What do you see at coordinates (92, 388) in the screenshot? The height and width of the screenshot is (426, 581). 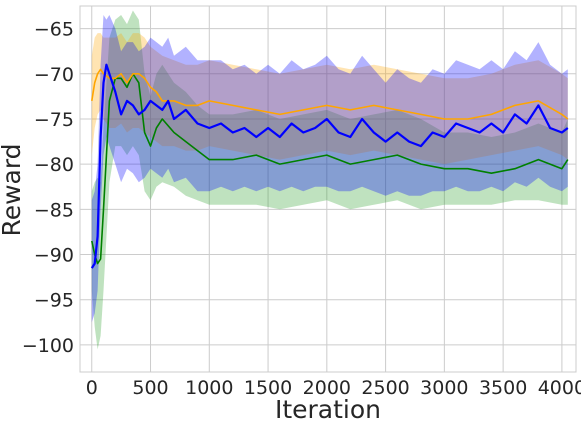 I see `x-tick-label: 0` at bounding box center [92, 388].